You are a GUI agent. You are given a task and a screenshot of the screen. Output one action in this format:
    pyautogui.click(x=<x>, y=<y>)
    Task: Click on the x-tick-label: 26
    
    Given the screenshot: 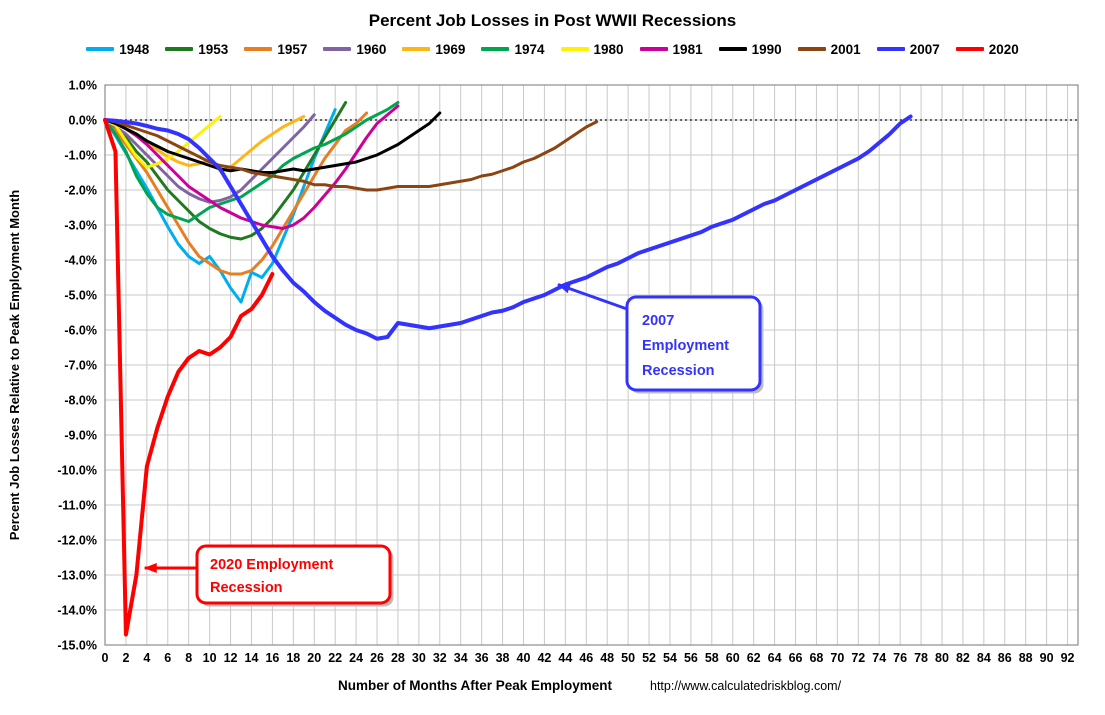 What is the action you would take?
    pyautogui.click(x=377, y=658)
    